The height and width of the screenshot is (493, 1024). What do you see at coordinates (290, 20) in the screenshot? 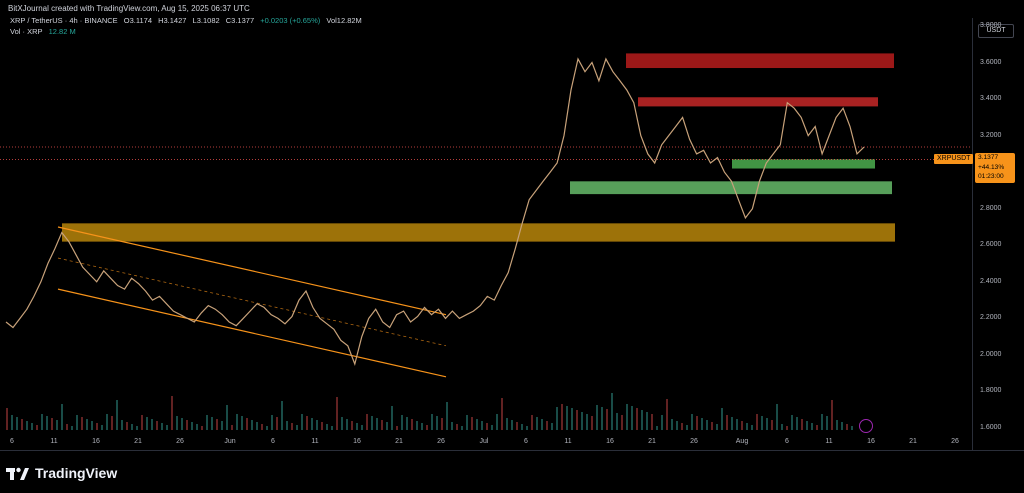
I see `change-value: +0.0203 (+0.65%)` at bounding box center [290, 20].